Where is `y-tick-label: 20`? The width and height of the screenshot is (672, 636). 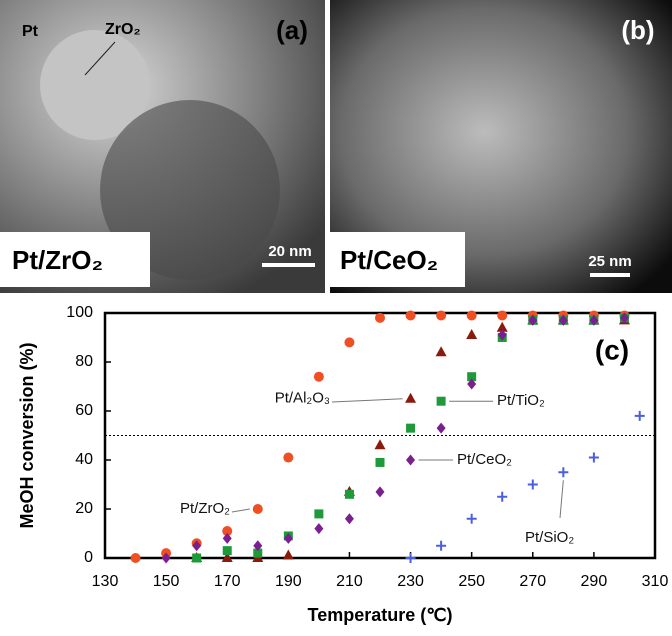
y-tick-label: 20 is located at coordinates (84, 508).